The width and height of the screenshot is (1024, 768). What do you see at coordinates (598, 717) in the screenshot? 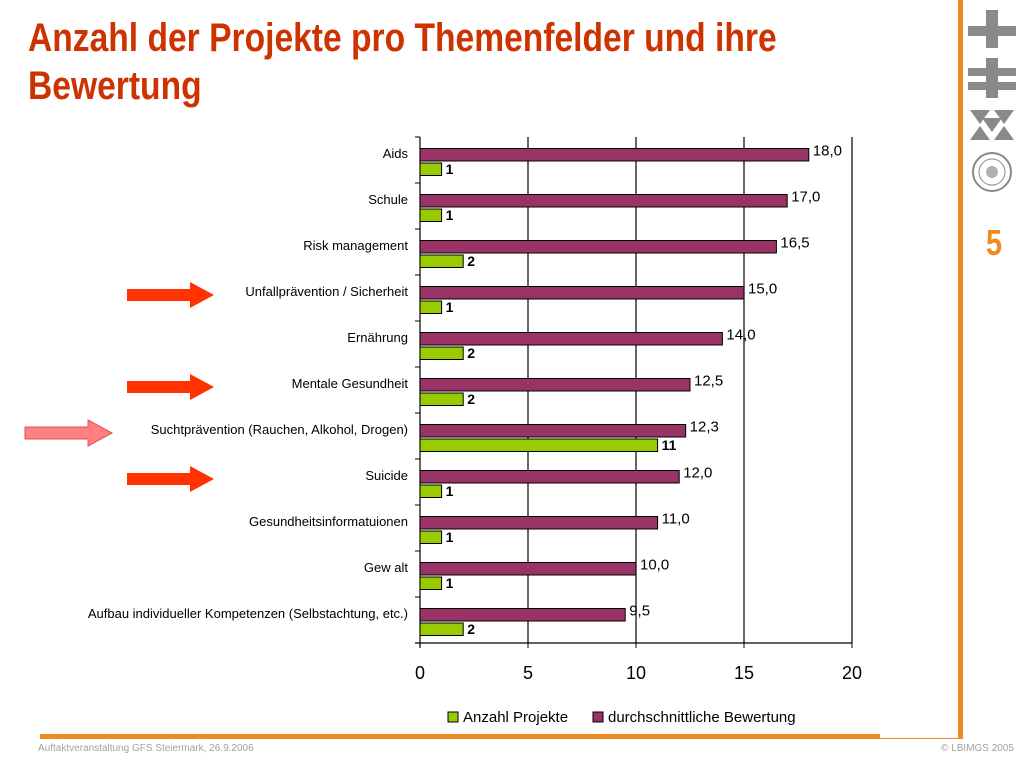
I see `legend-swatch-rating` at bounding box center [598, 717].